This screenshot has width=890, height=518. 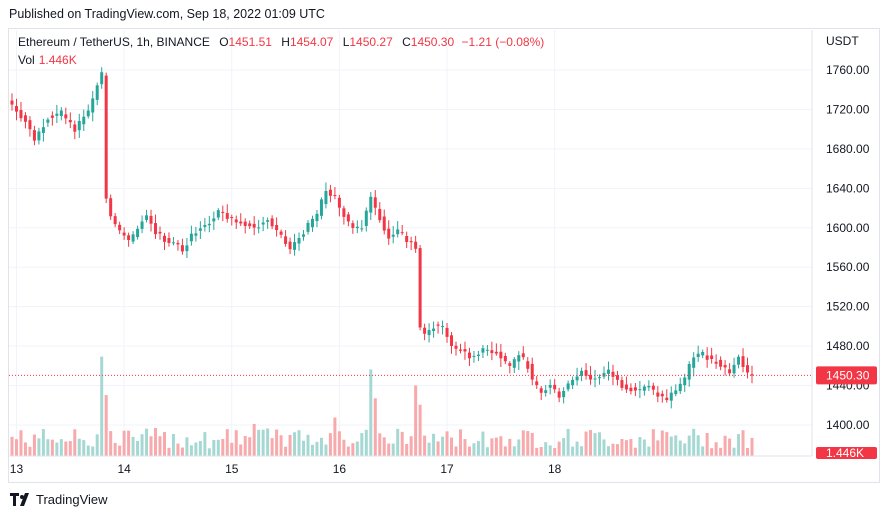 I want to click on time-axis: 13 14 15 16 17 18 1.446K, so click(x=443, y=461).